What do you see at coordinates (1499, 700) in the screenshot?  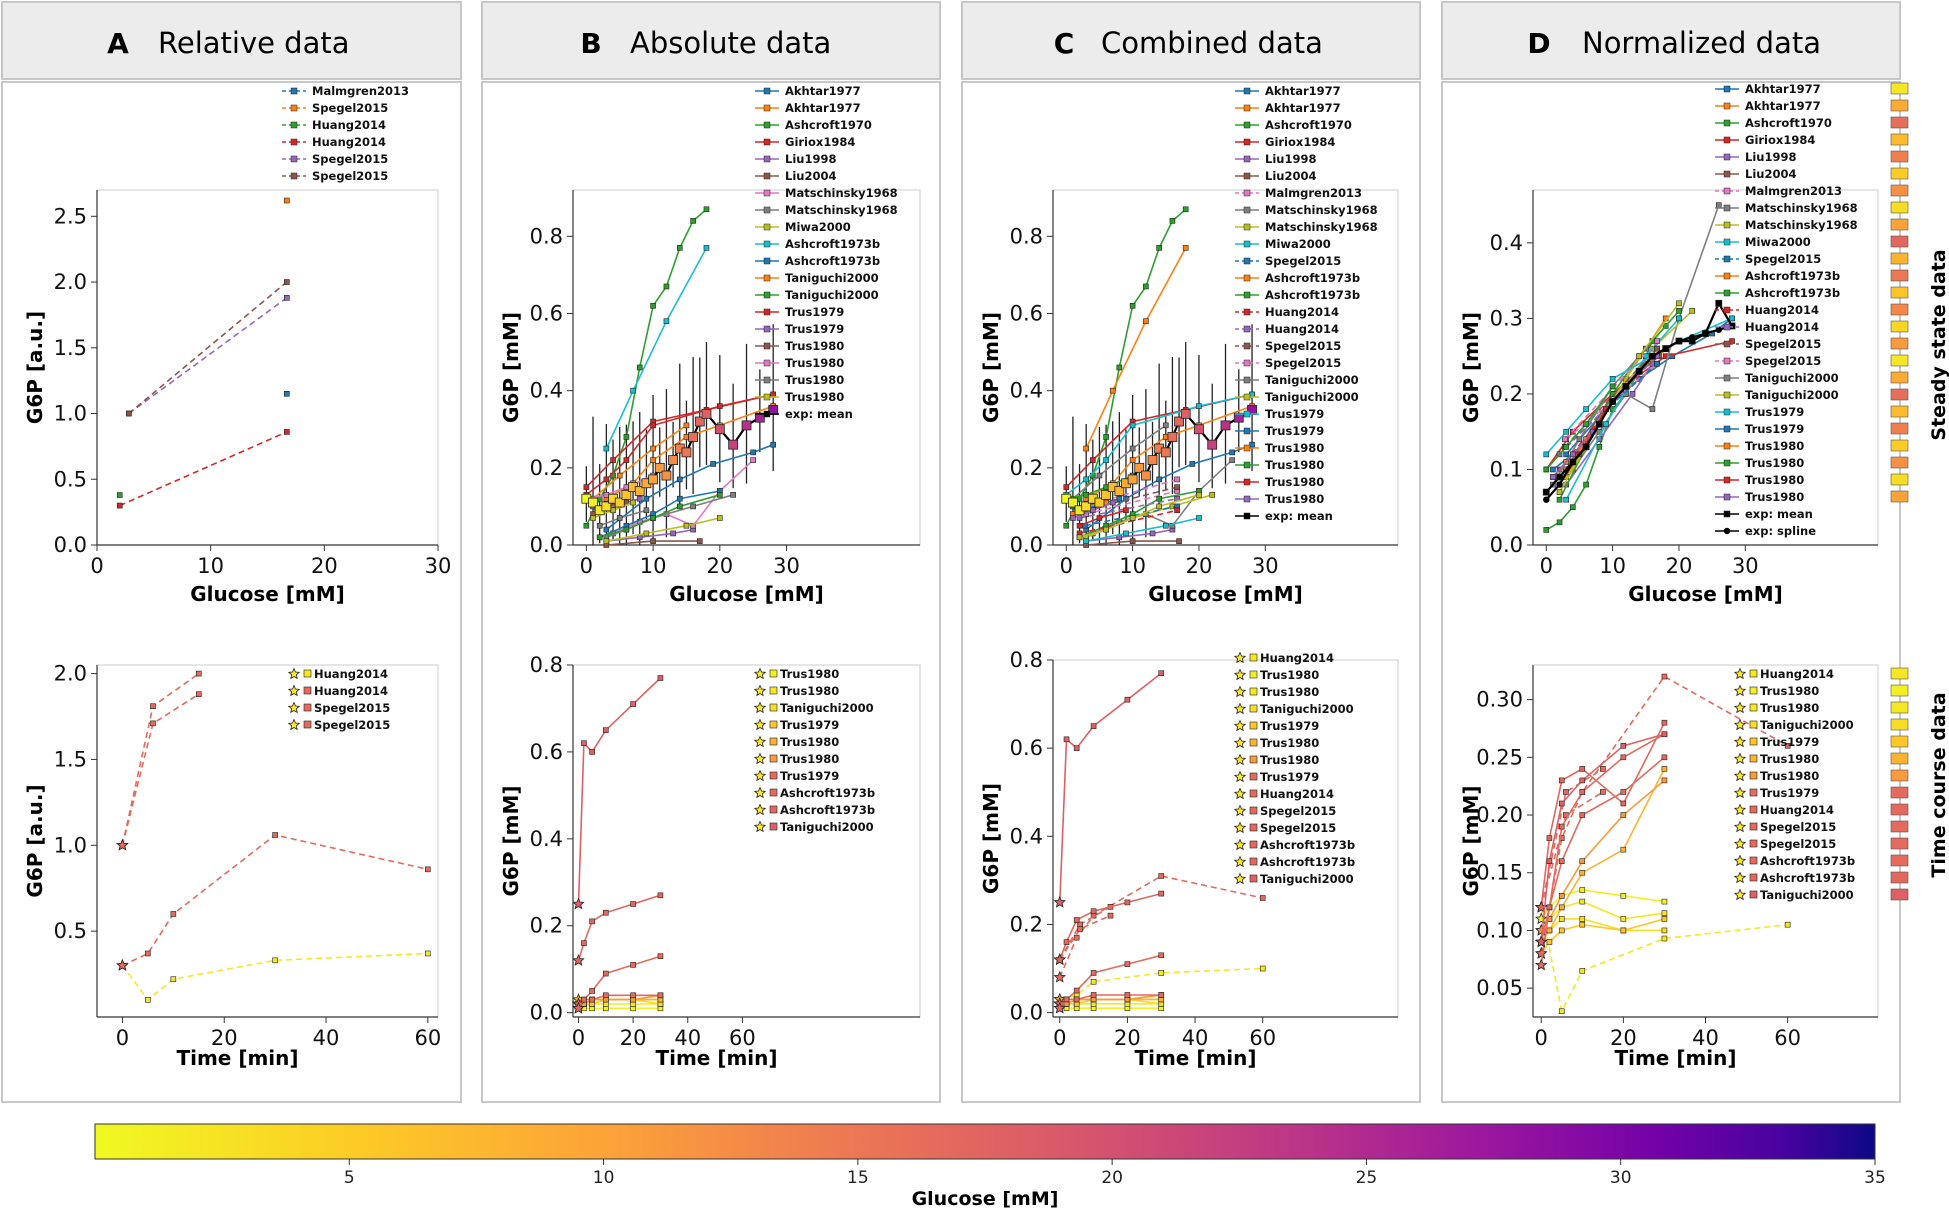 I see `y-tick-label: 0.30` at bounding box center [1499, 700].